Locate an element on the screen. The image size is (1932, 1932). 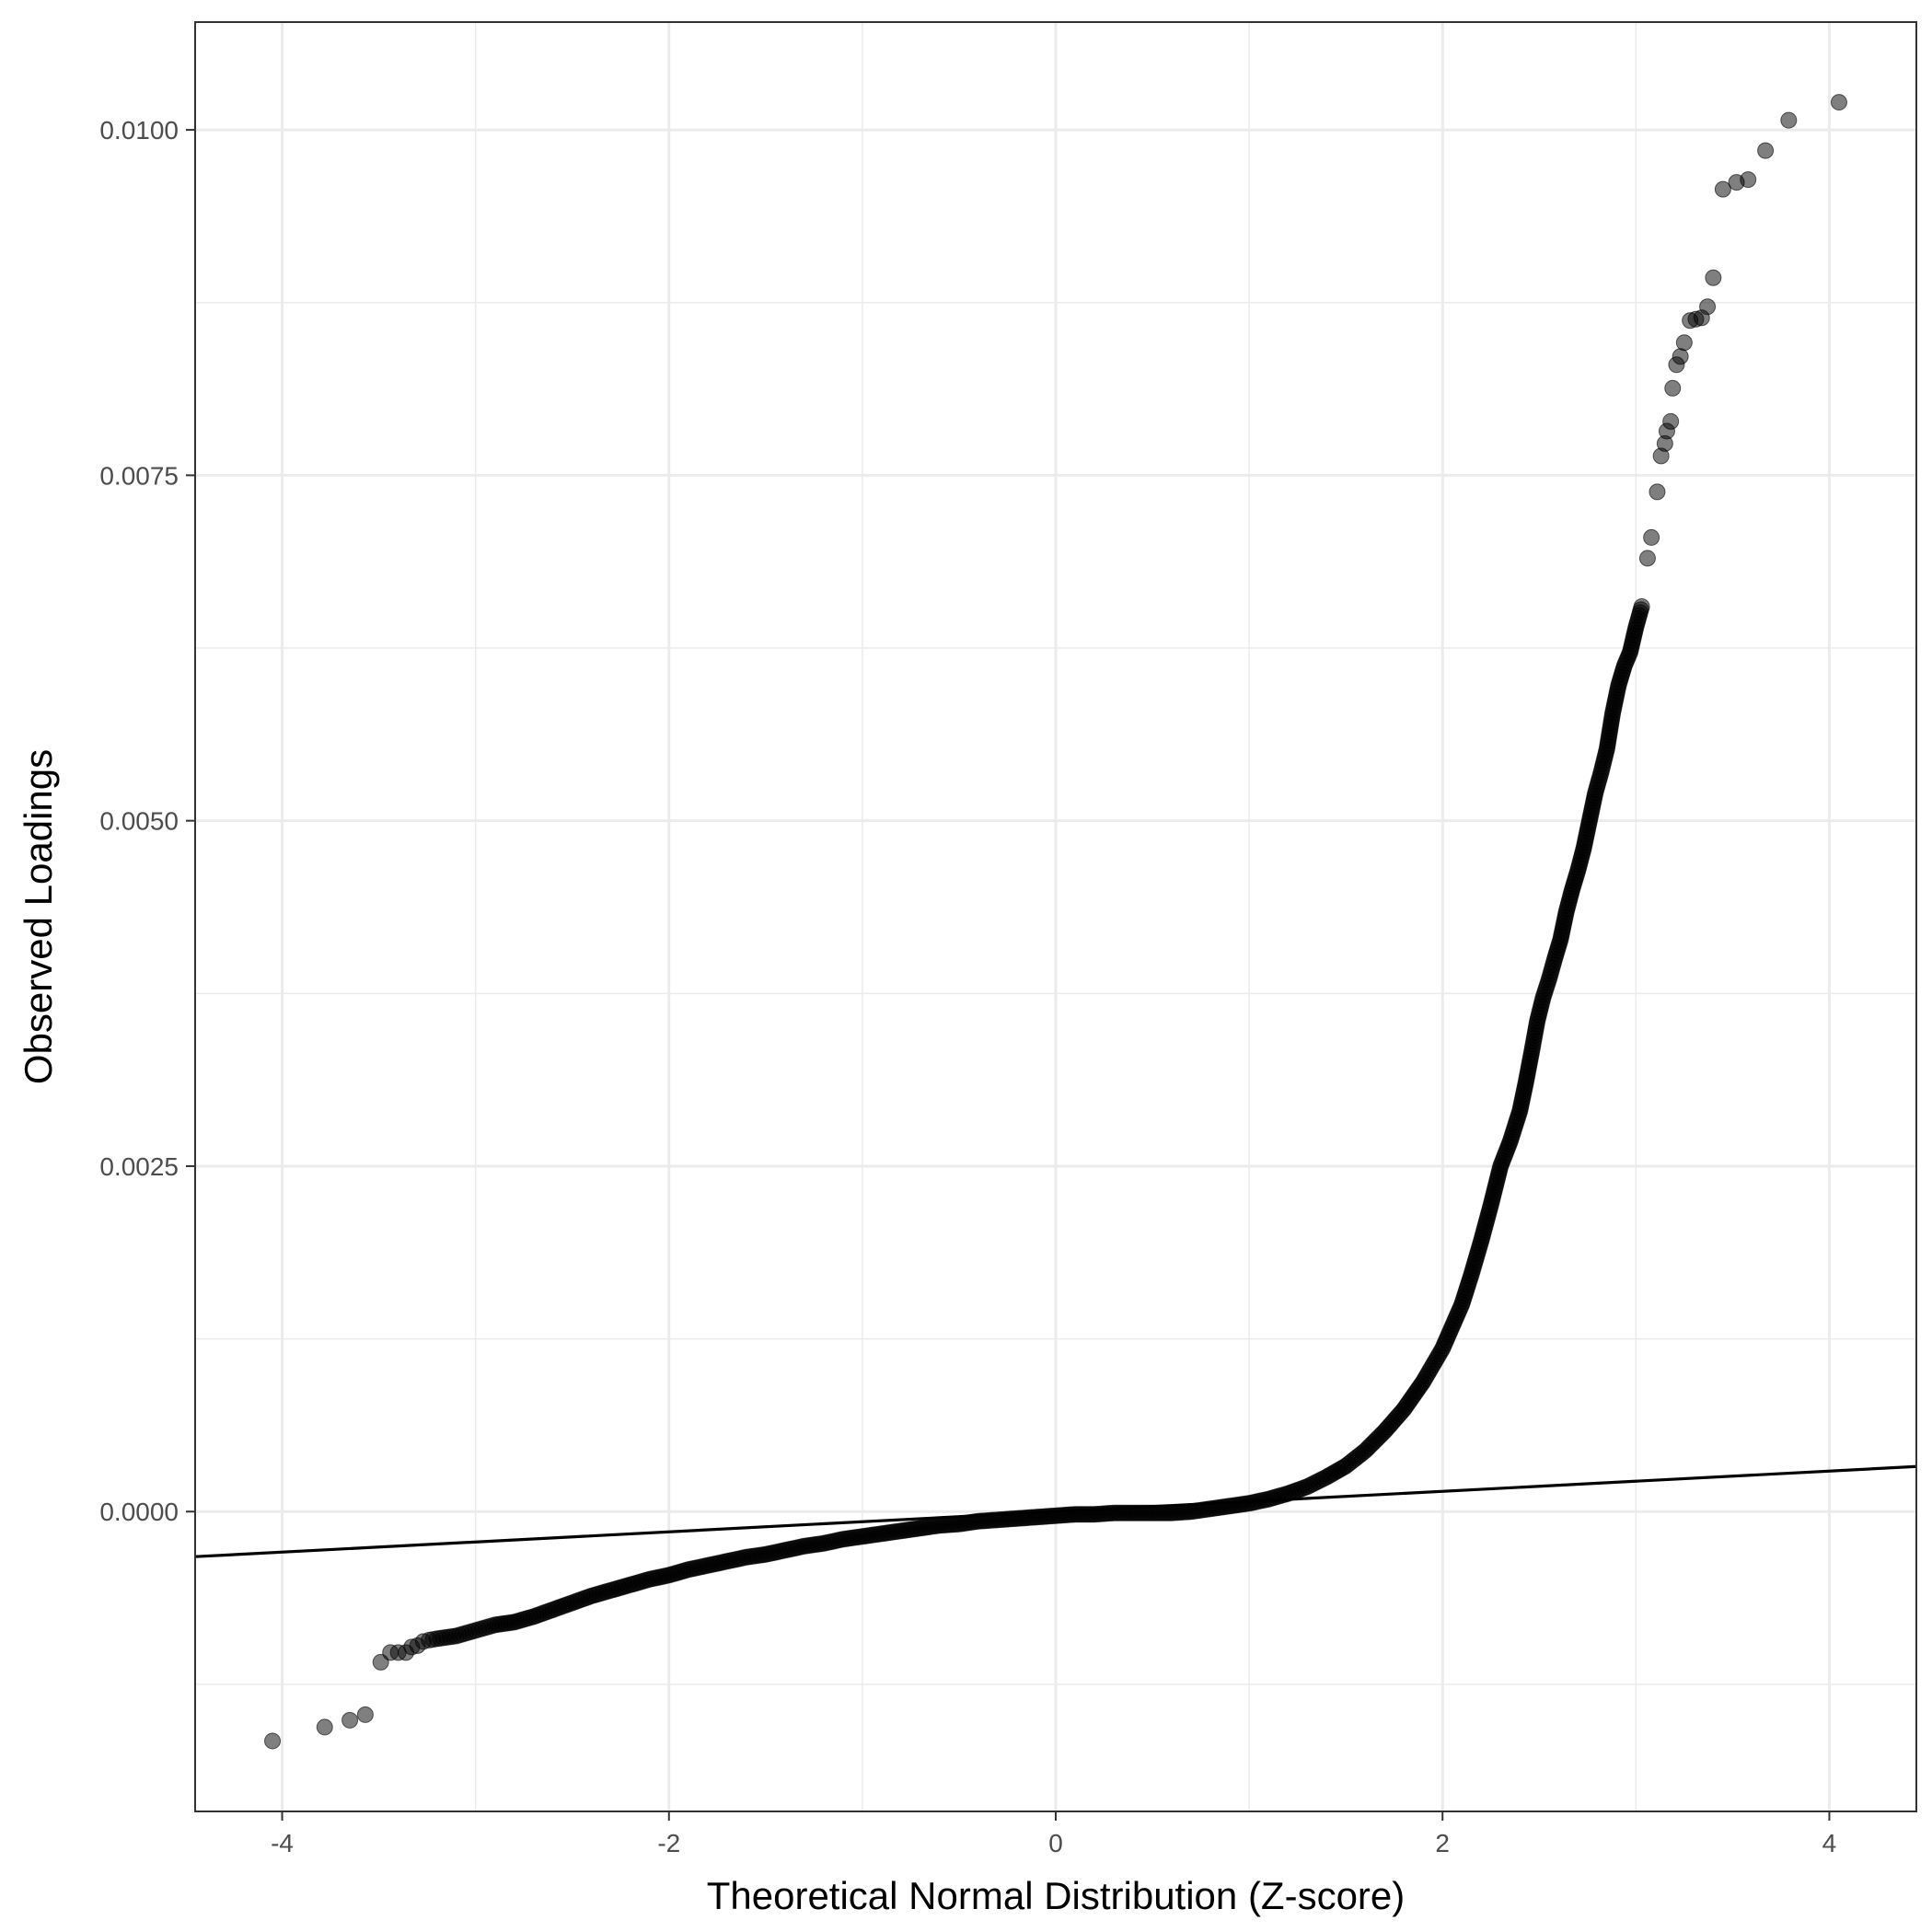
y-axis-title: Observed Loadings is located at coordinates (38, 917).